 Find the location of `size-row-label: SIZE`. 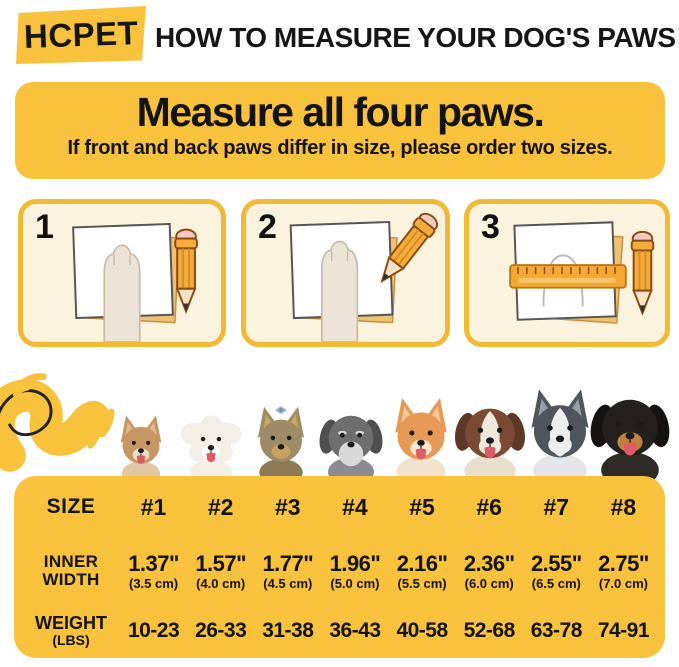

size-row-label: SIZE is located at coordinates (71, 506).